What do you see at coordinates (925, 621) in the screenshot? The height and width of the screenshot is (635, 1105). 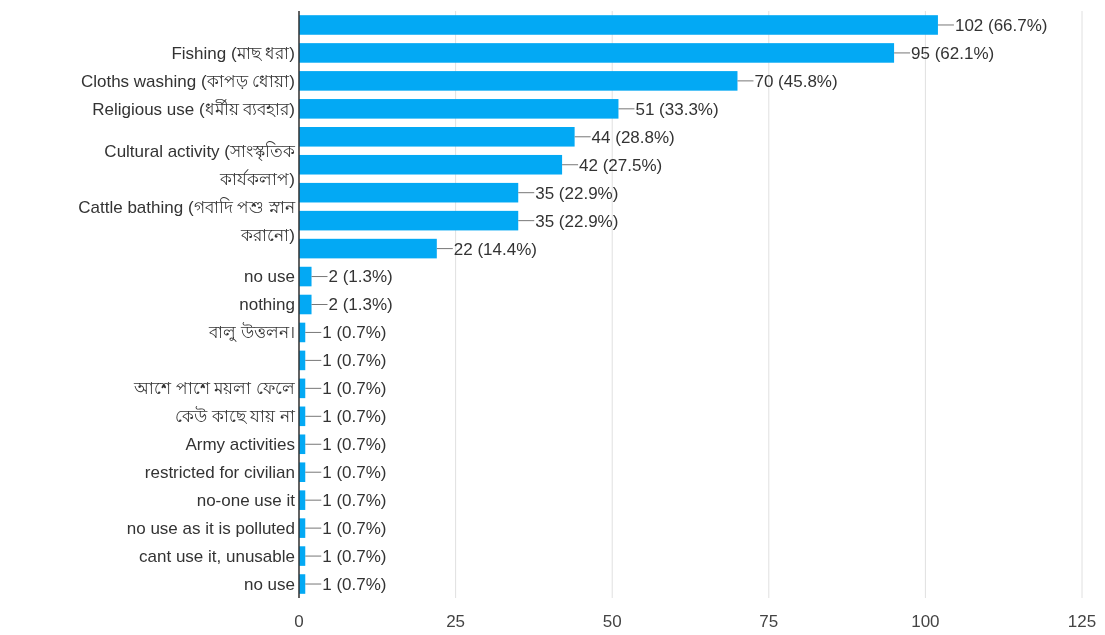 I see `x-tick-label: 100` at bounding box center [925, 621].